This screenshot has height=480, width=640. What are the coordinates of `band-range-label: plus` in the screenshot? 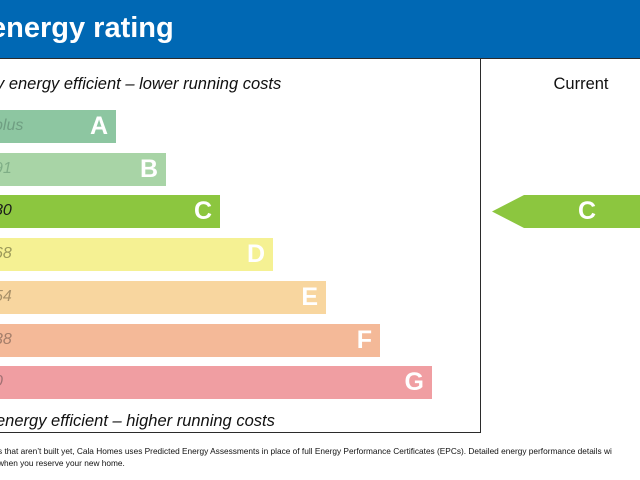 It's located at (12, 125).